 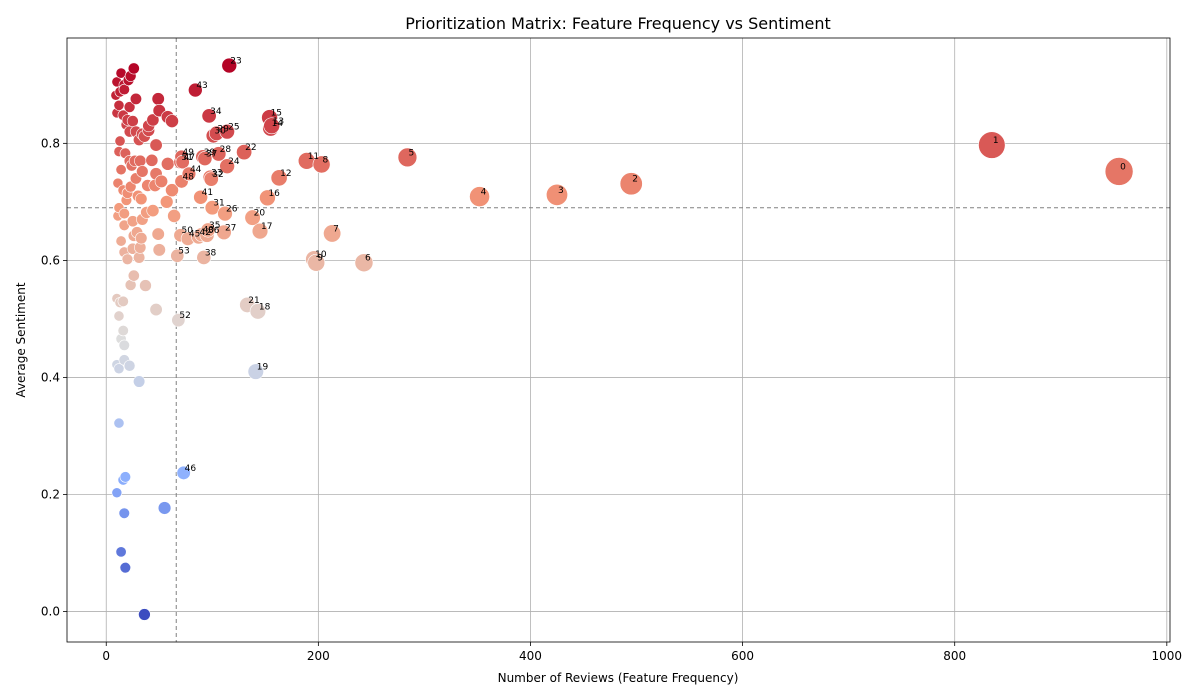 I want to click on point-label: 40, so click(x=209, y=231).